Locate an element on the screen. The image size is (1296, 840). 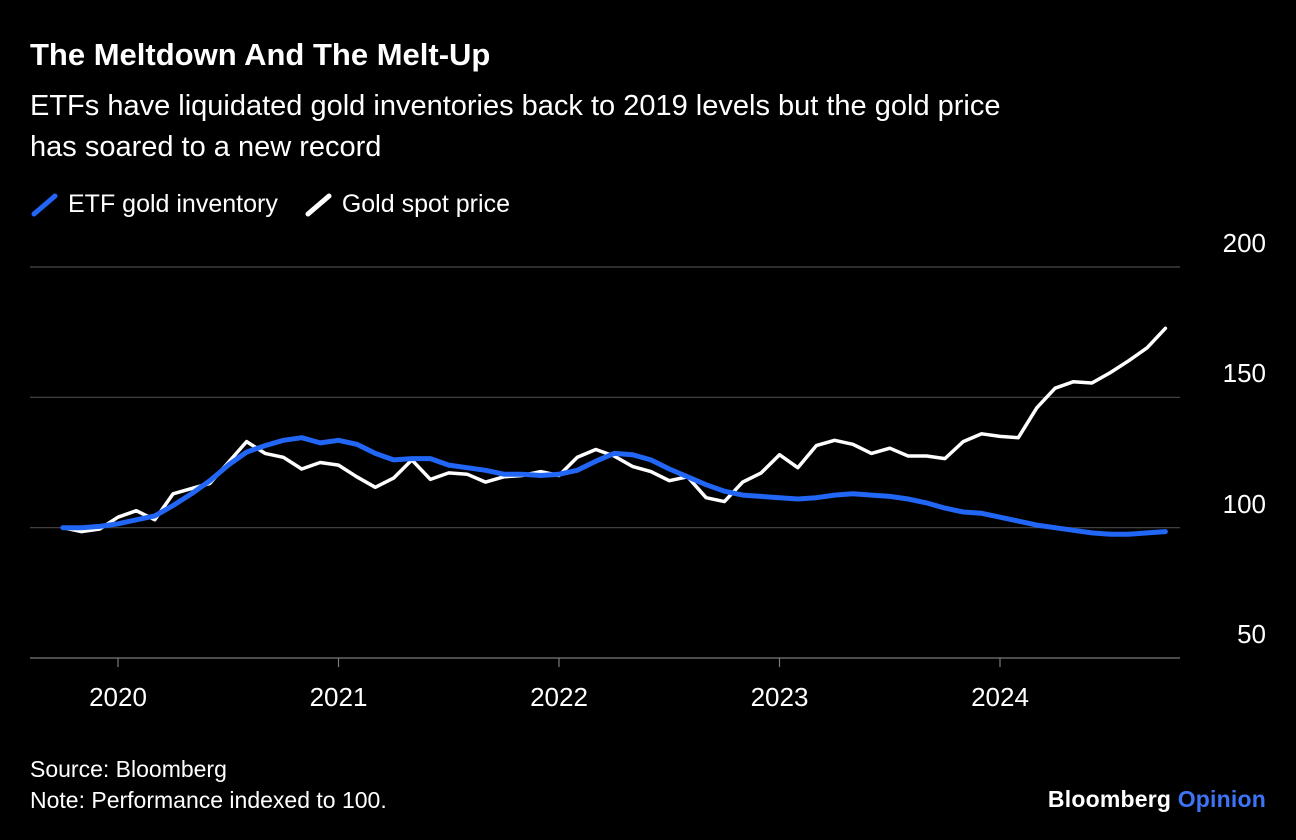
y-axis-label: 100 is located at coordinates (1244, 503).